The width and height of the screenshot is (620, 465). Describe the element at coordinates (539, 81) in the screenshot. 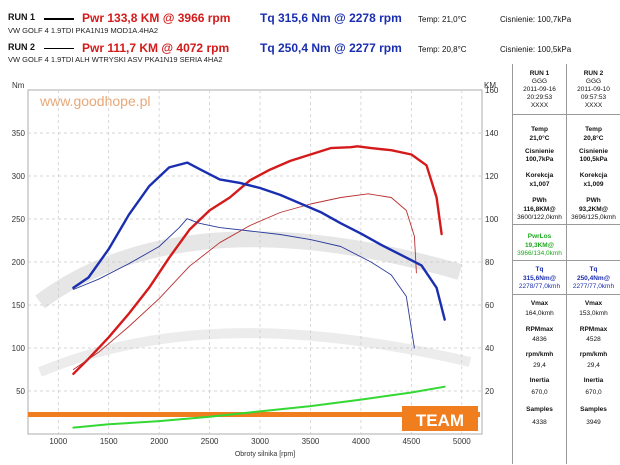

I see `run1-col-name: GGG` at that location.